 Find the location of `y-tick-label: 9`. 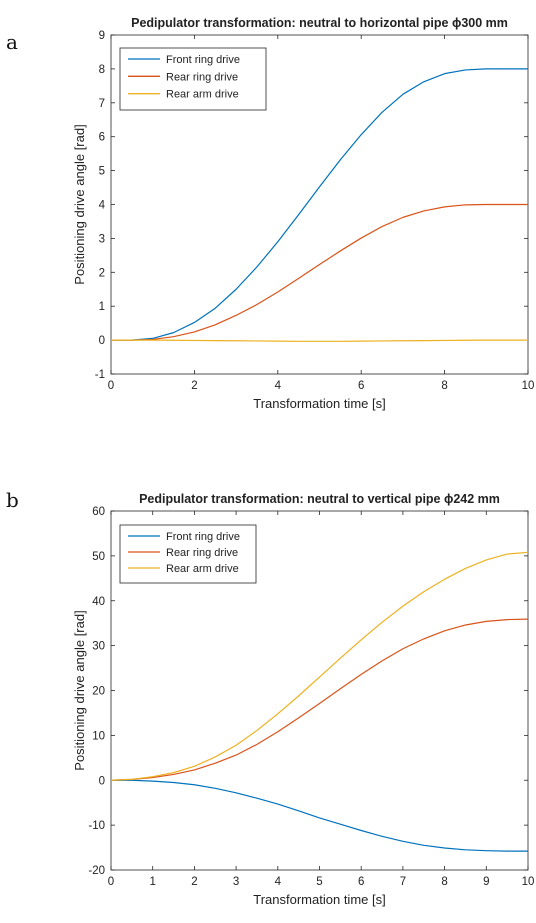

y-tick-label: 9 is located at coordinates (102, 36).